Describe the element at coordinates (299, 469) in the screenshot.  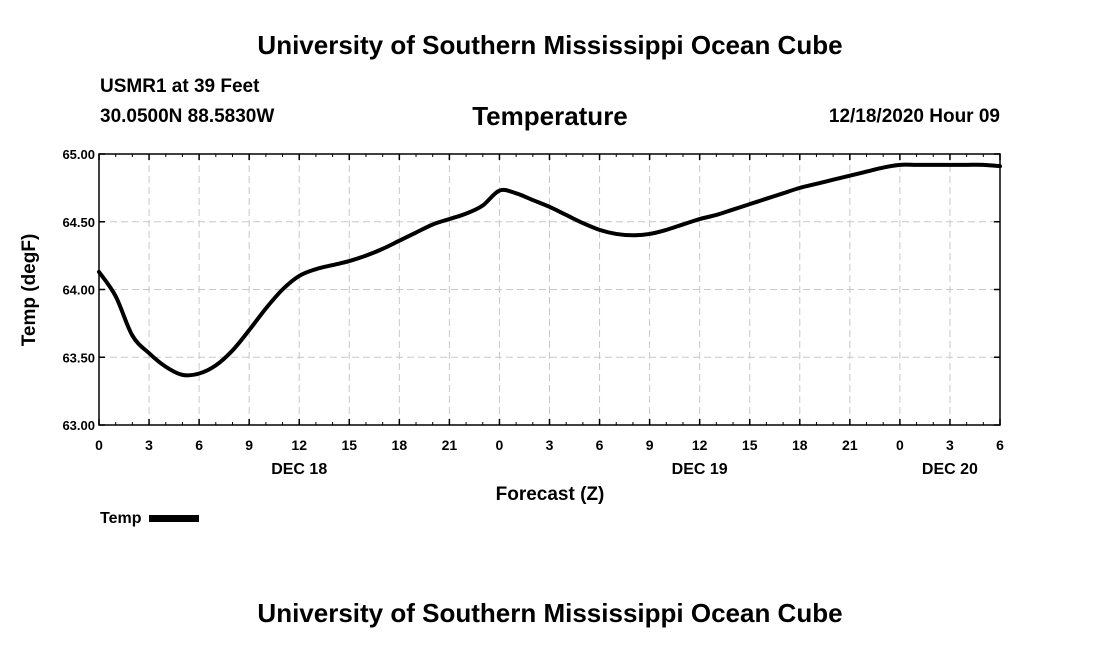
I see `date-label: DEC 18` at that location.